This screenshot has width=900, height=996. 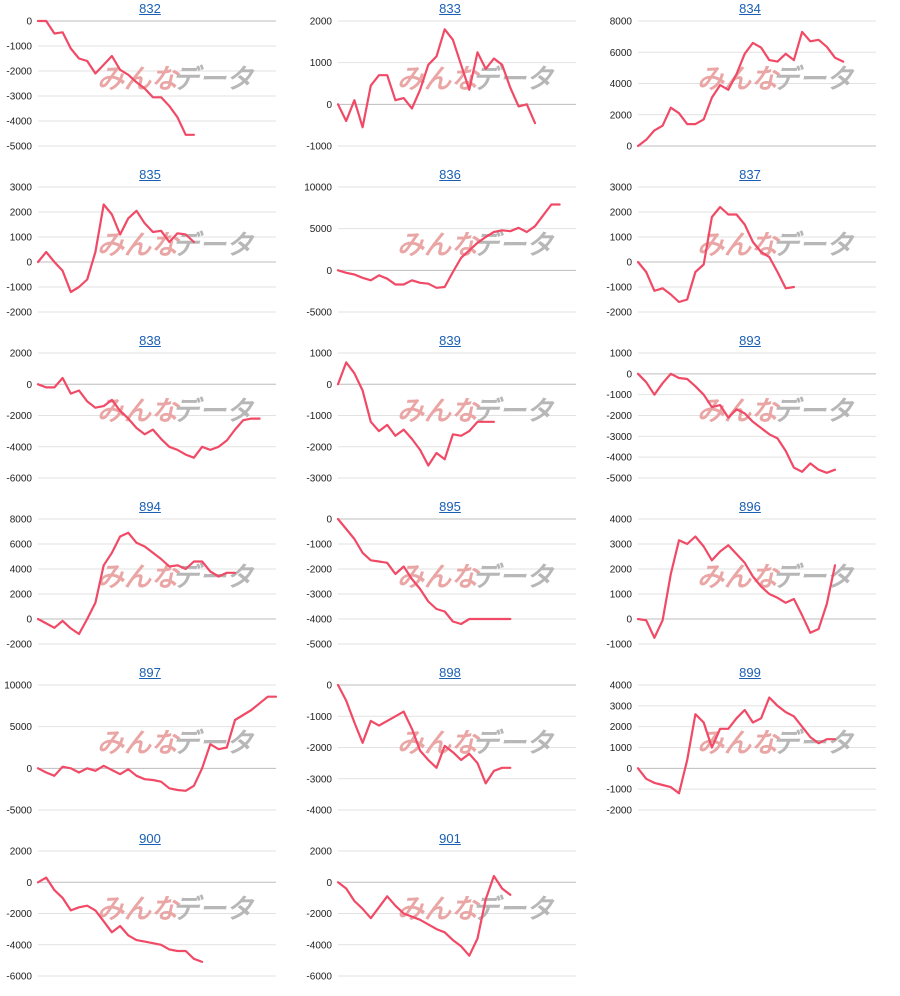 I want to click on y-tick-label: 6000, so click(x=21, y=545).